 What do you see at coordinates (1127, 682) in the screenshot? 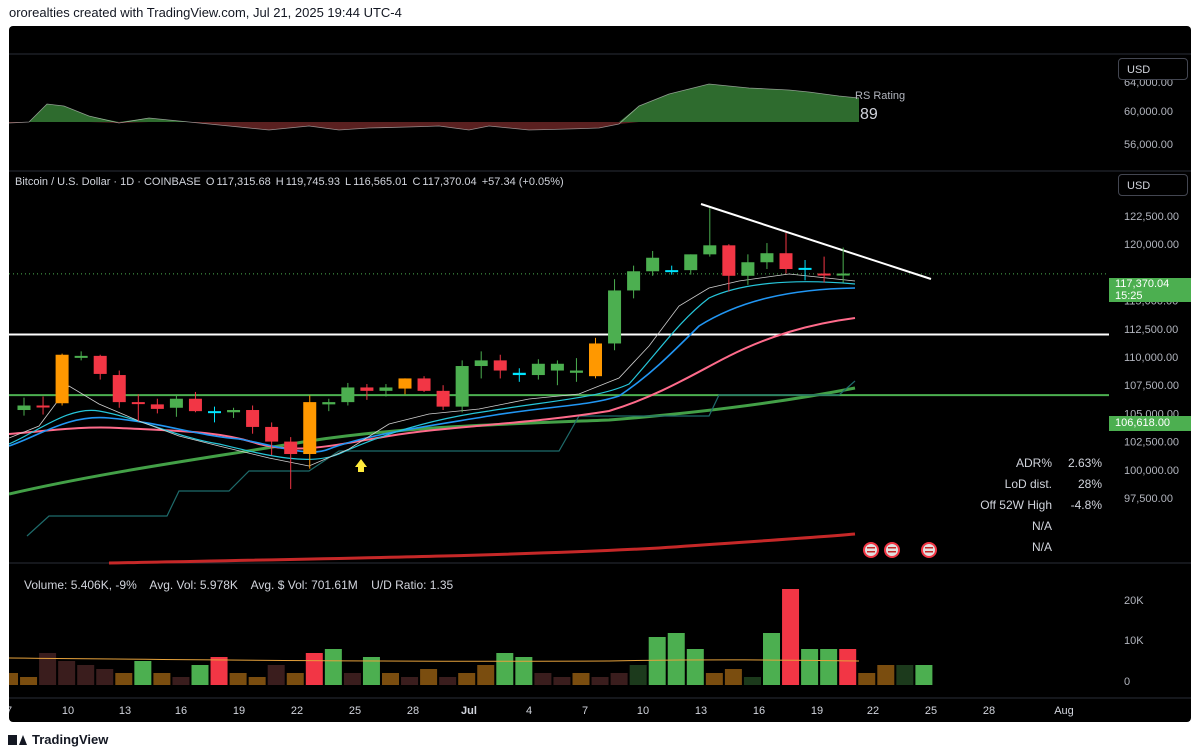
I see `volume-axis-tick: 0` at bounding box center [1127, 682].